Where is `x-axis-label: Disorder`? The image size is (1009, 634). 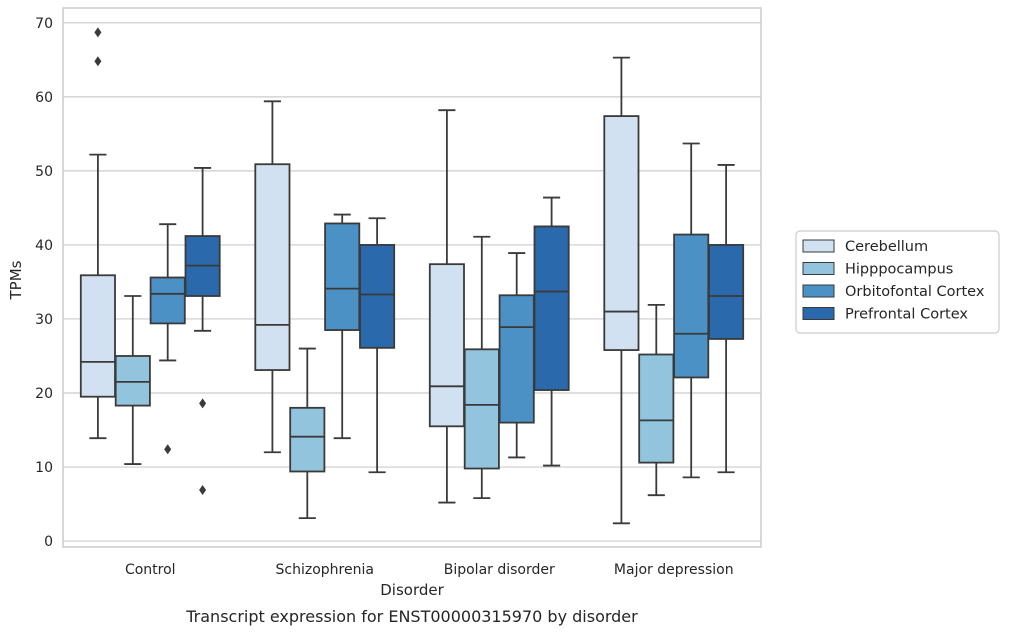 x-axis-label: Disorder is located at coordinates (412, 590).